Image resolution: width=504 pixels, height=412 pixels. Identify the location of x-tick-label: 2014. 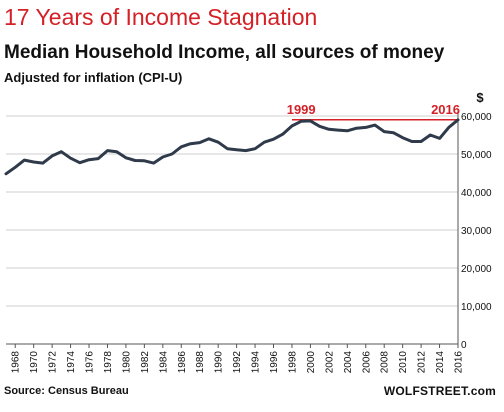
(440, 362).